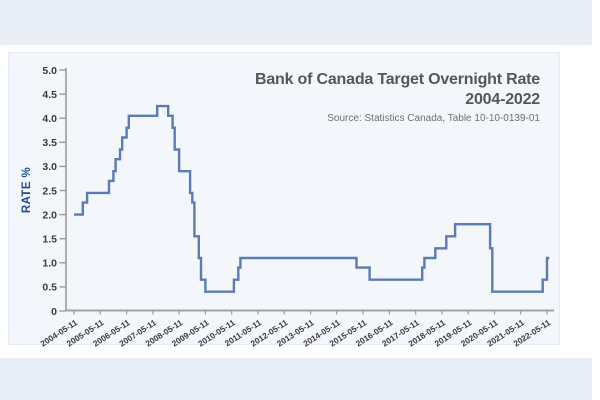  What do you see at coordinates (27, 190) in the screenshot?
I see `y-axis-title: RATE %` at bounding box center [27, 190].